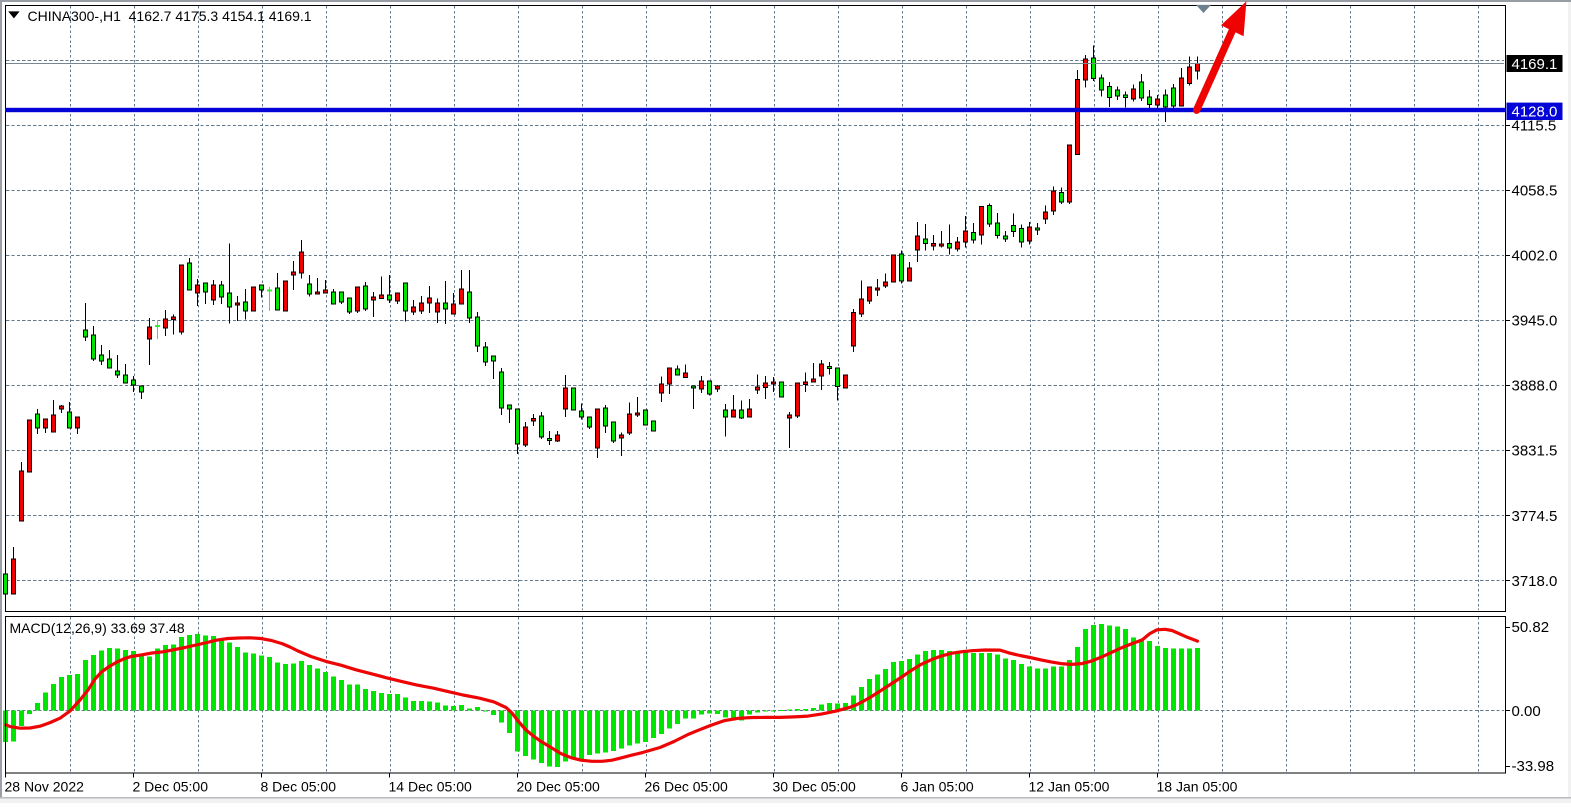 The width and height of the screenshot is (1571, 808). Describe the element at coordinates (170, 16) in the screenshot. I see `svg-text:CHINA300-,H1 4162.7 4175.3 41: CHINA300-,H1 4162.7 4175.3 4154.1 4169.1` at that location.